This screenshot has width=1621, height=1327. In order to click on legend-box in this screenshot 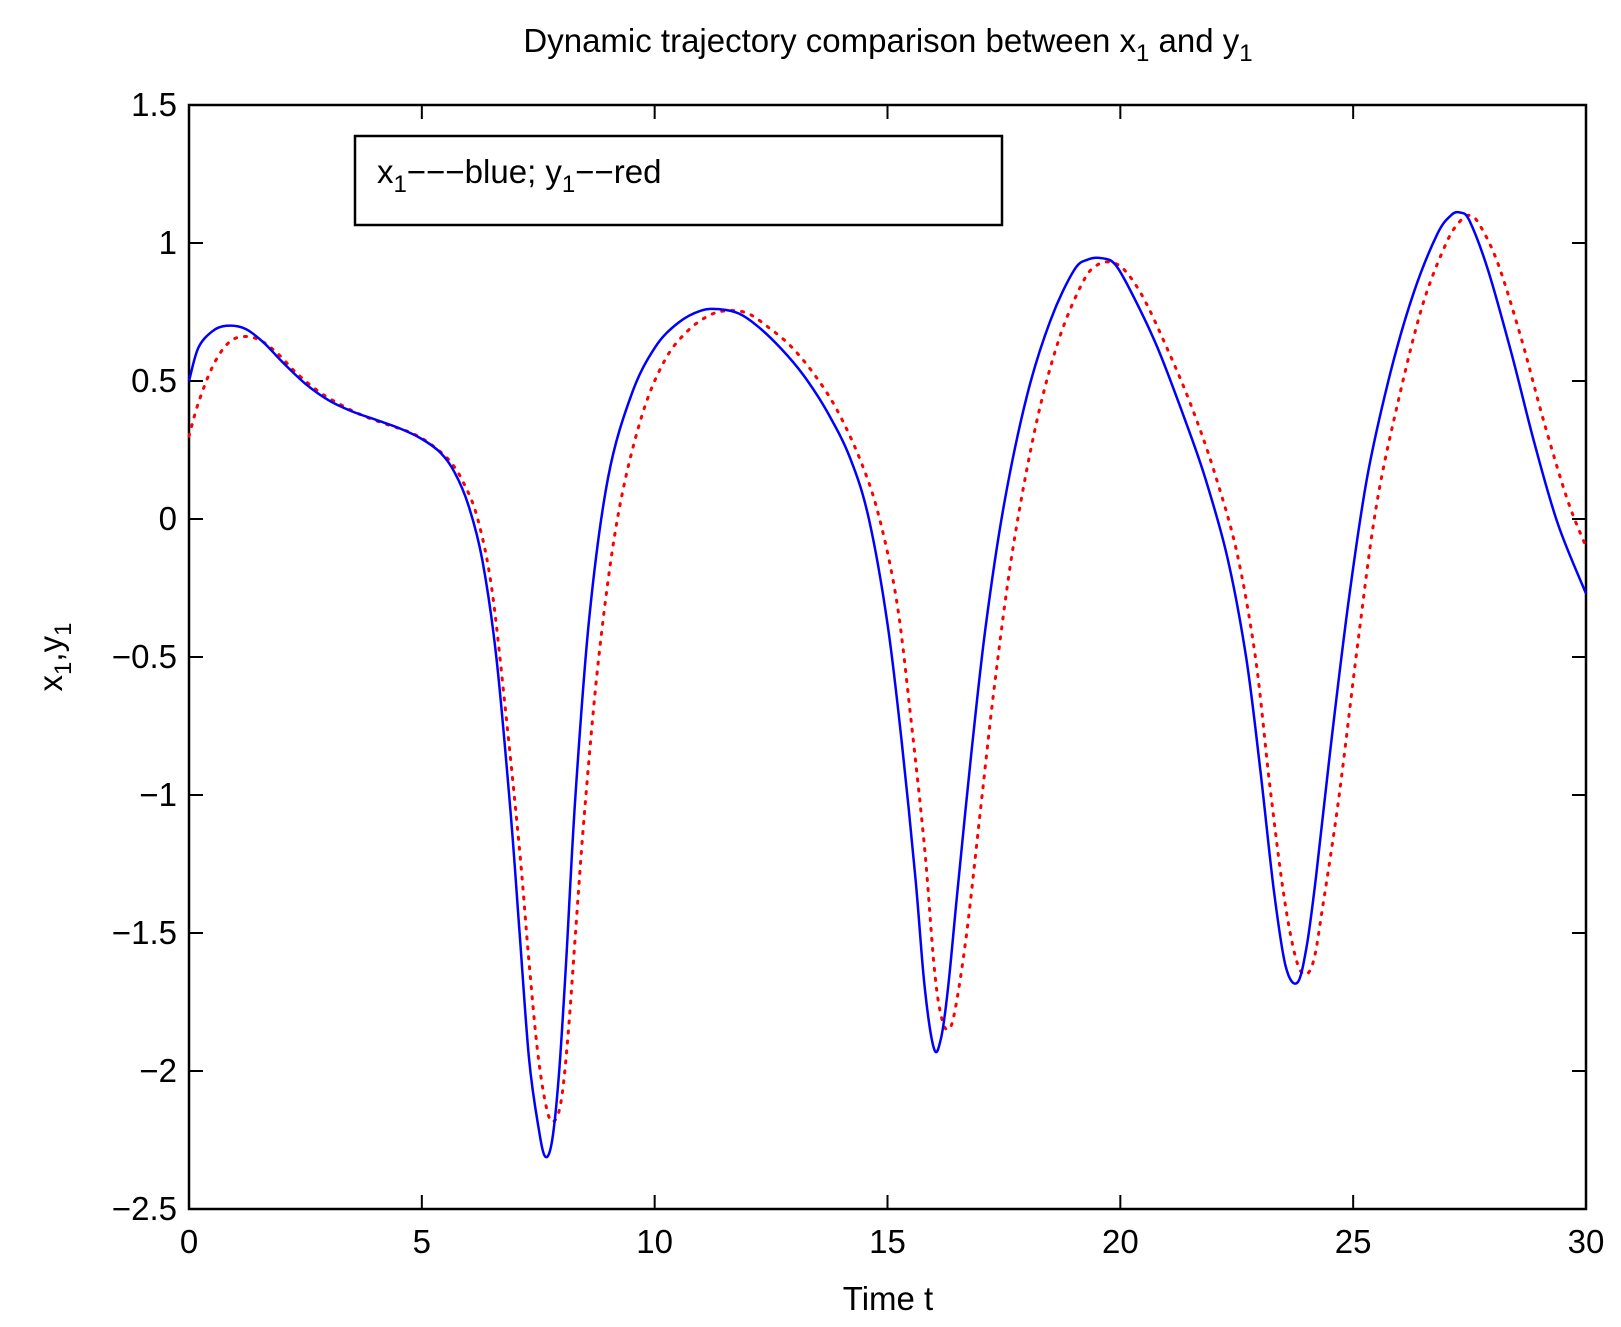, I will do `click(678, 180)`.